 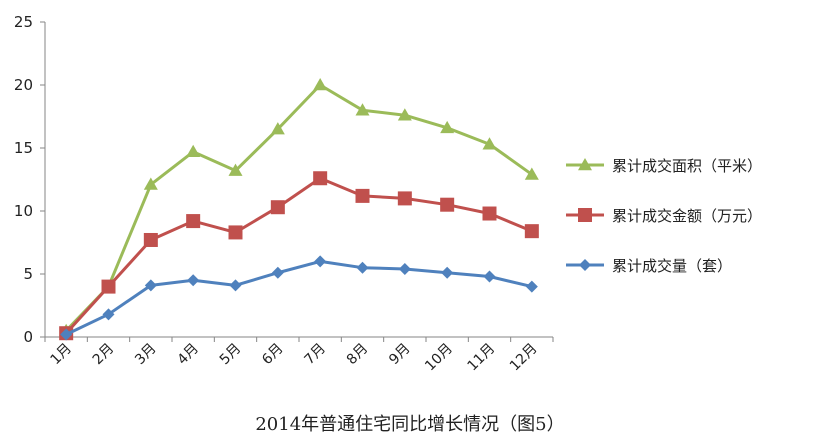 I want to click on y-tick-label: 20, so click(x=23, y=85).